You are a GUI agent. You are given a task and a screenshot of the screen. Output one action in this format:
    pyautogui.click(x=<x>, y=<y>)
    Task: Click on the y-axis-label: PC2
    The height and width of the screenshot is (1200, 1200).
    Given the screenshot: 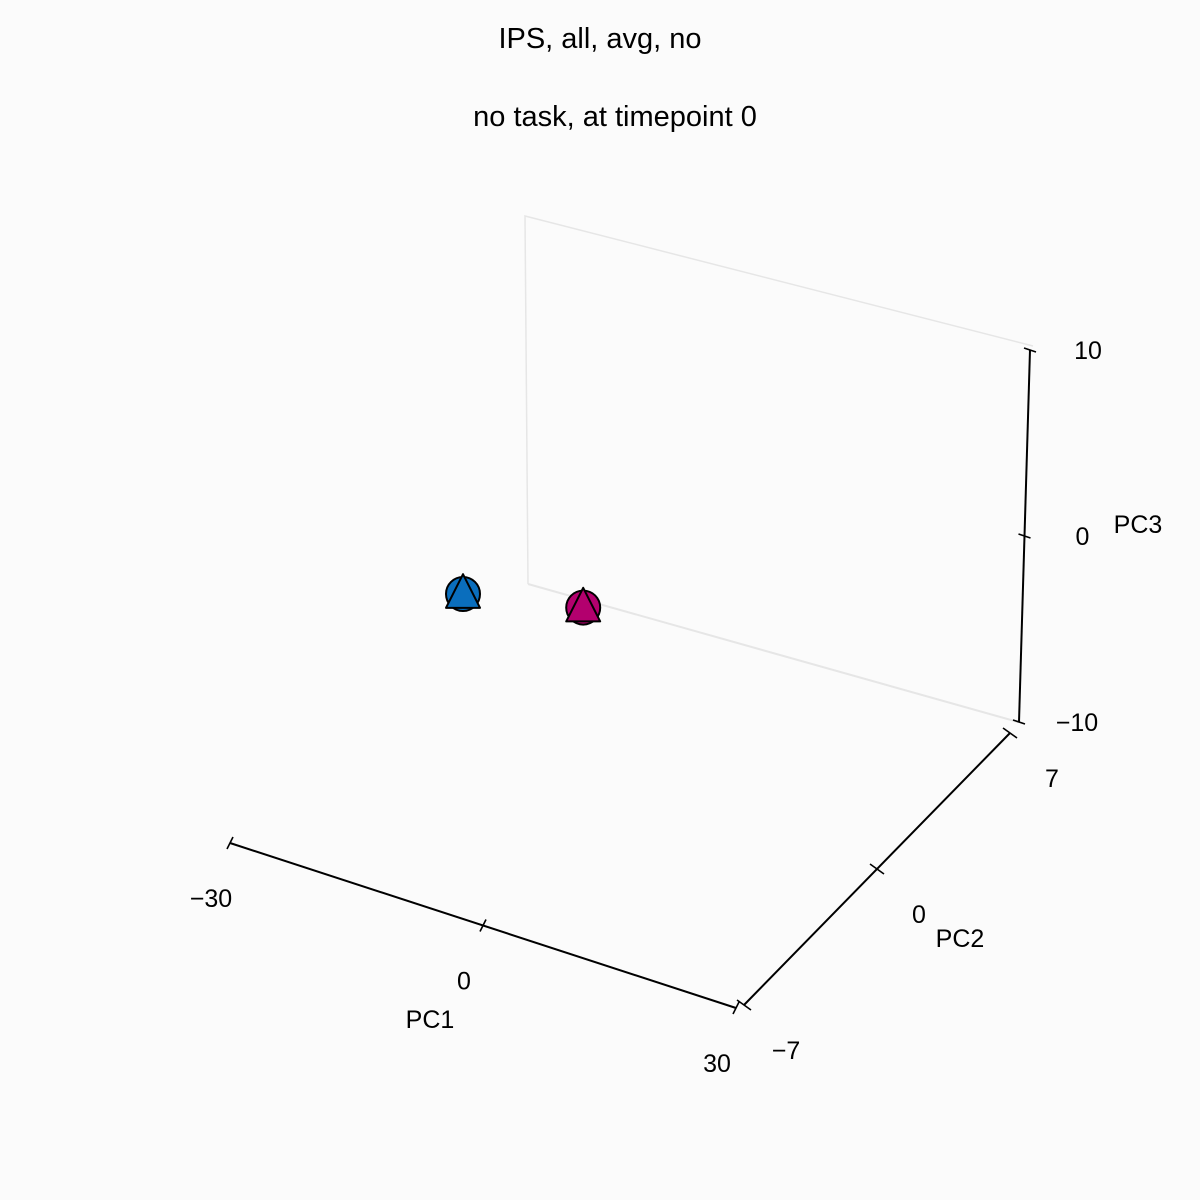 What is the action you would take?
    pyautogui.click(x=960, y=939)
    